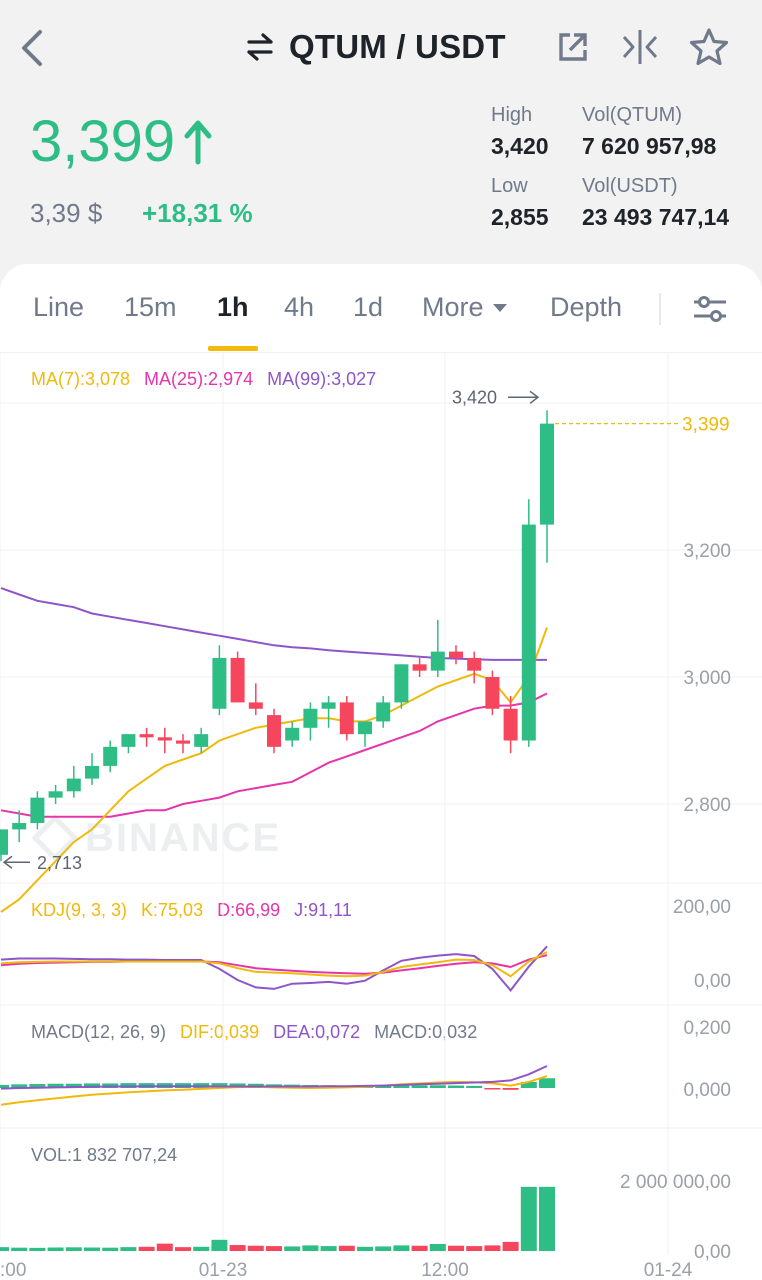  What do you see at coordinates (707, 1028) in the screenshot?
I see `macd-axis-tick: 0,200` at bounding box center [707, 1028].